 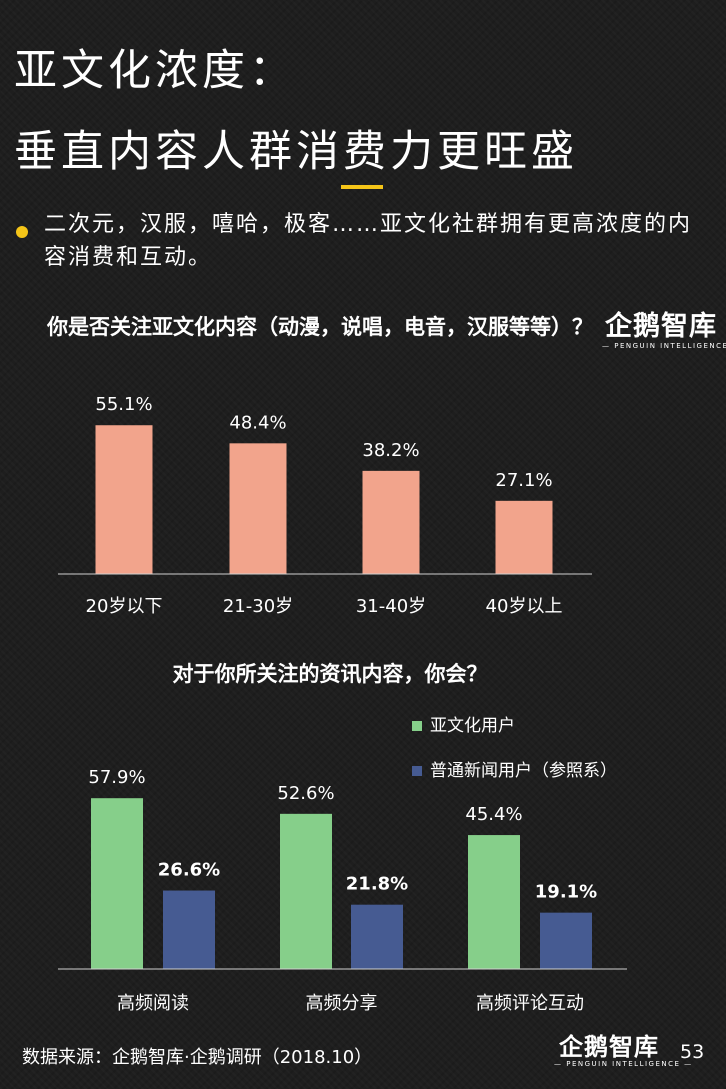 I want to click on legend-label: 亚文化用户, so click(x=472, y=726).